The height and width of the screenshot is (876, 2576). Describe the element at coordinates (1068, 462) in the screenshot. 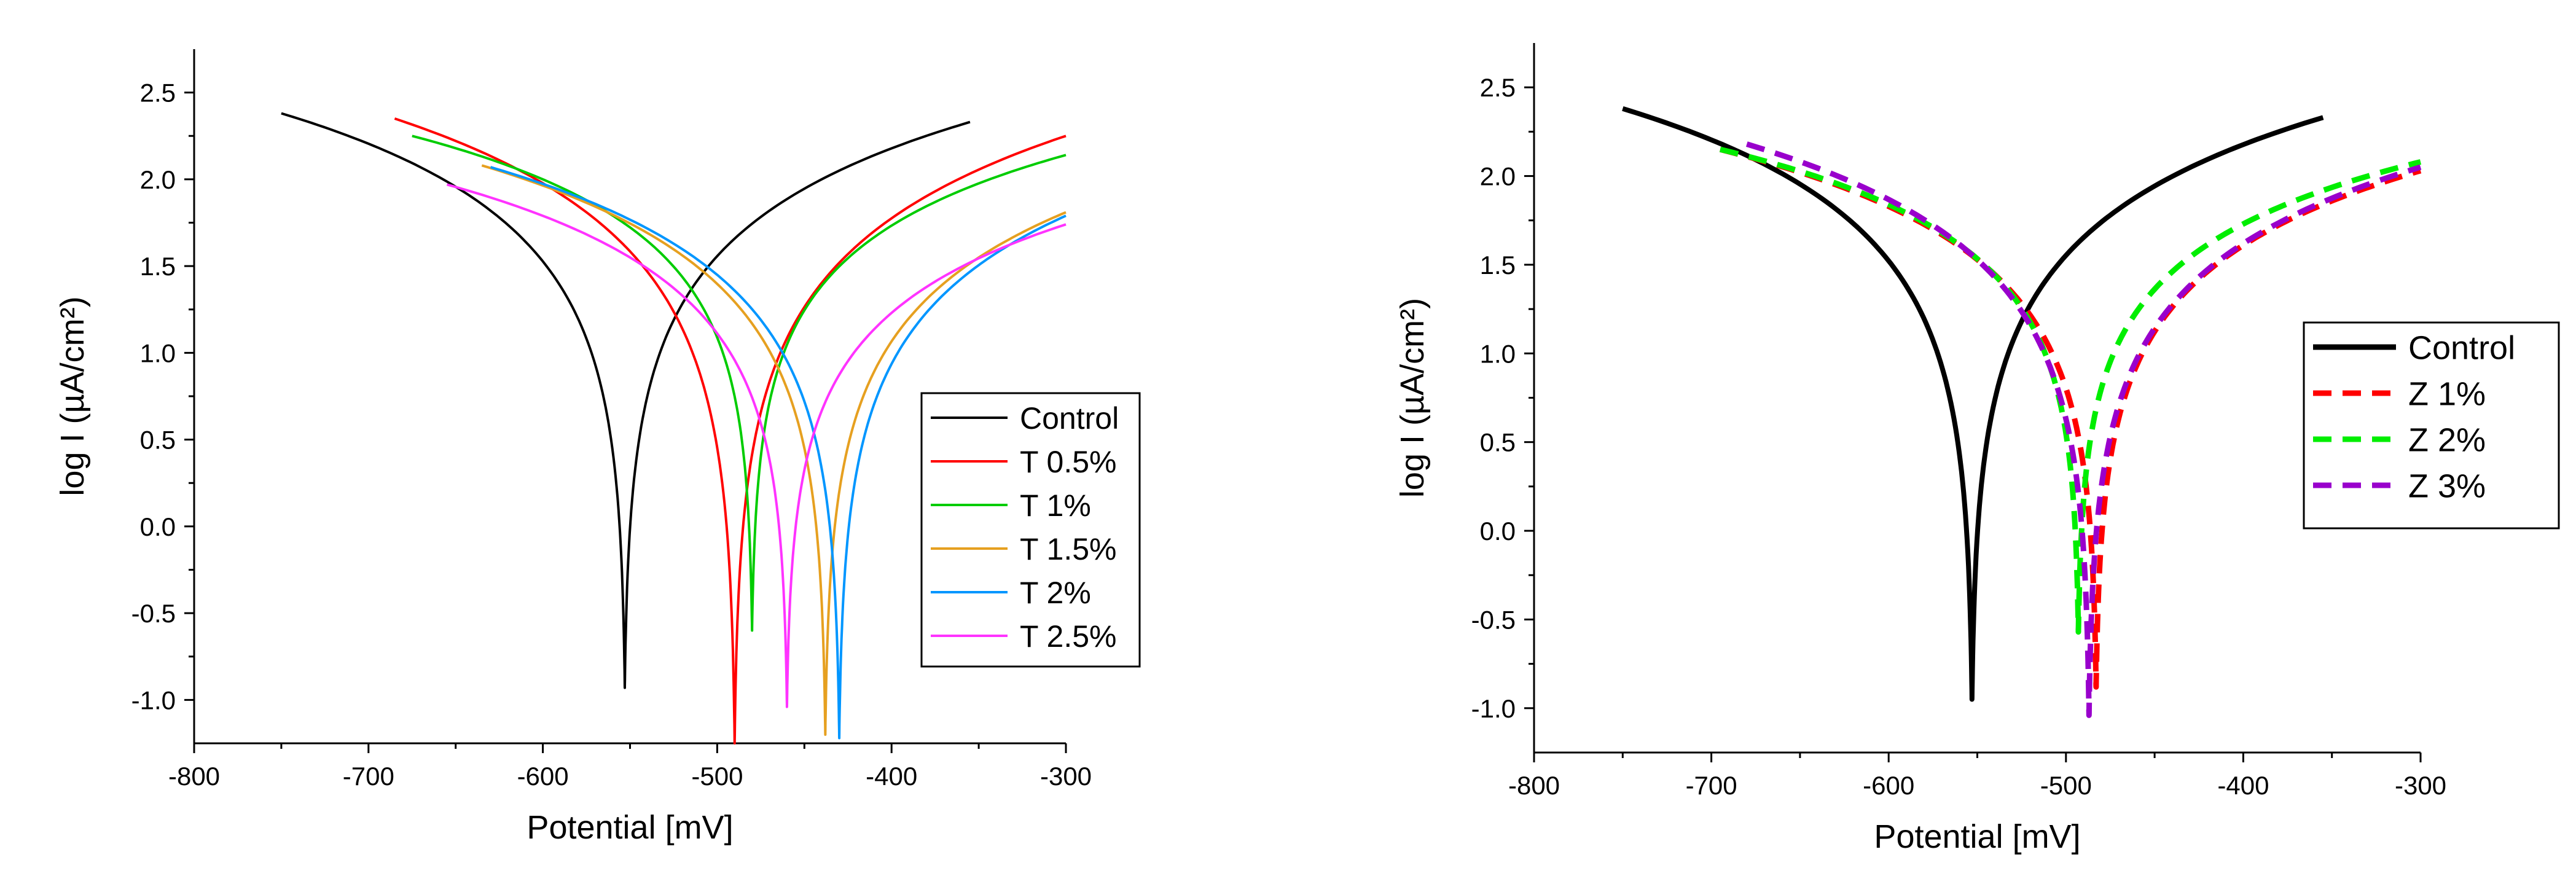

I see `legend-label: T 0.5%` at that location.